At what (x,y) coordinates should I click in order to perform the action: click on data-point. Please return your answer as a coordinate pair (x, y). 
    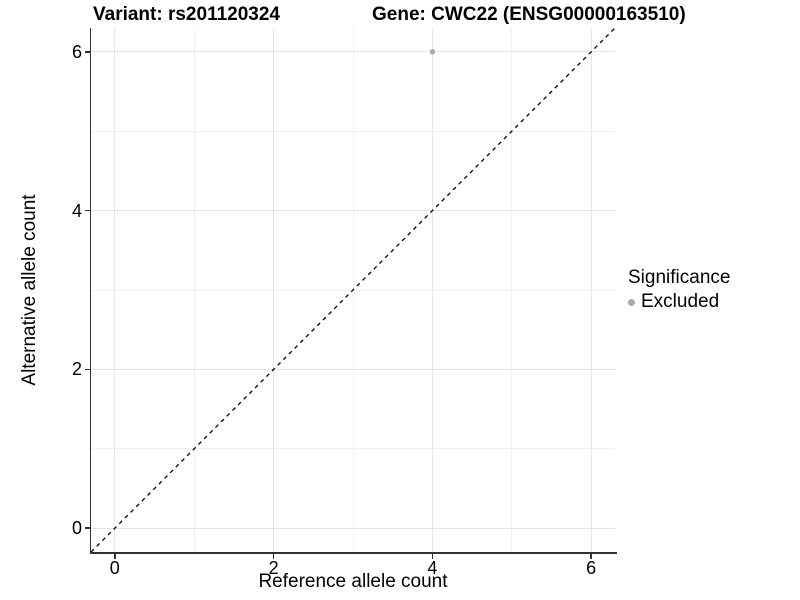
    Looking at the image, I should click on (432, 52).